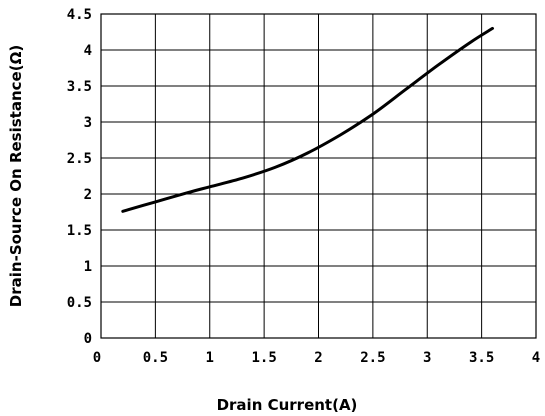  Describe the element at coordinates (79, 177) in the screenshot. I see `y-axis-ticks: 0 0.5 1 1.5 2 2.5 3 3.5 4 4.5` at that location.